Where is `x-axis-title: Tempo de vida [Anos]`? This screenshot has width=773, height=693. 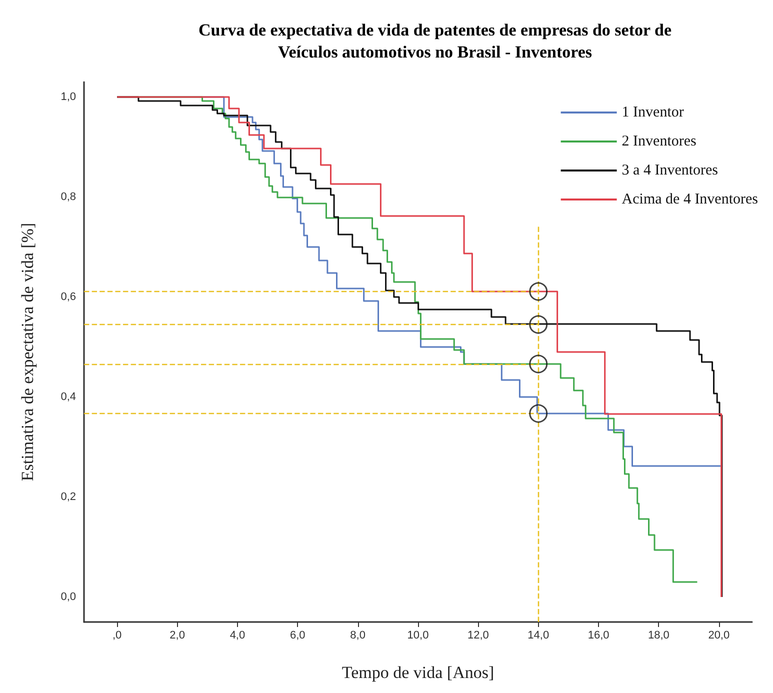 x-axis-title: Tempo de vida [Anos] is located at coordinates (418, 672).